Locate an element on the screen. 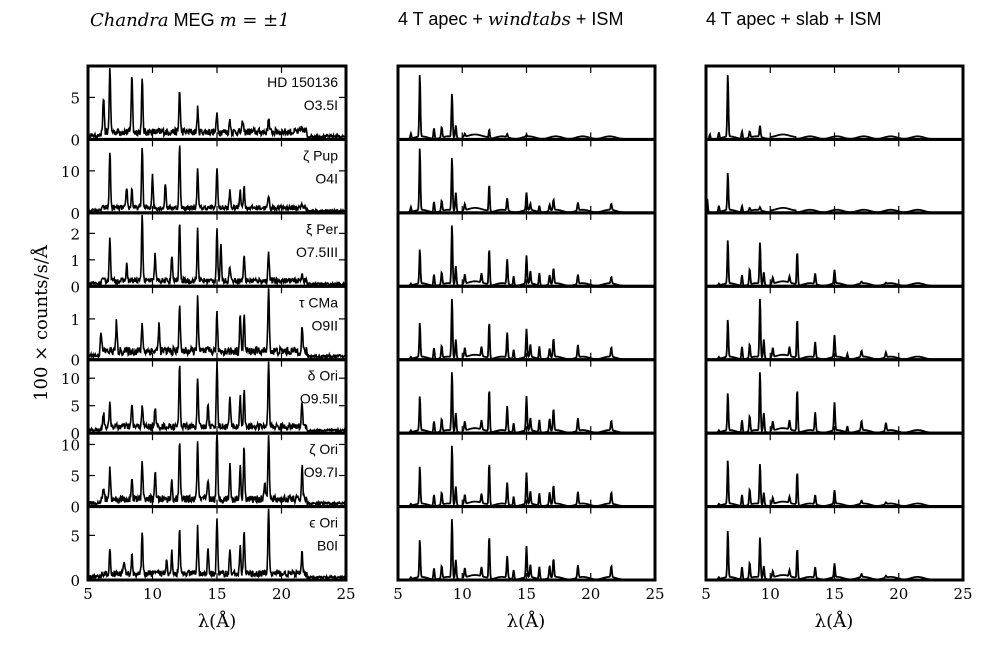  y-tick-label: 2 is located at coordinates (75, 234).